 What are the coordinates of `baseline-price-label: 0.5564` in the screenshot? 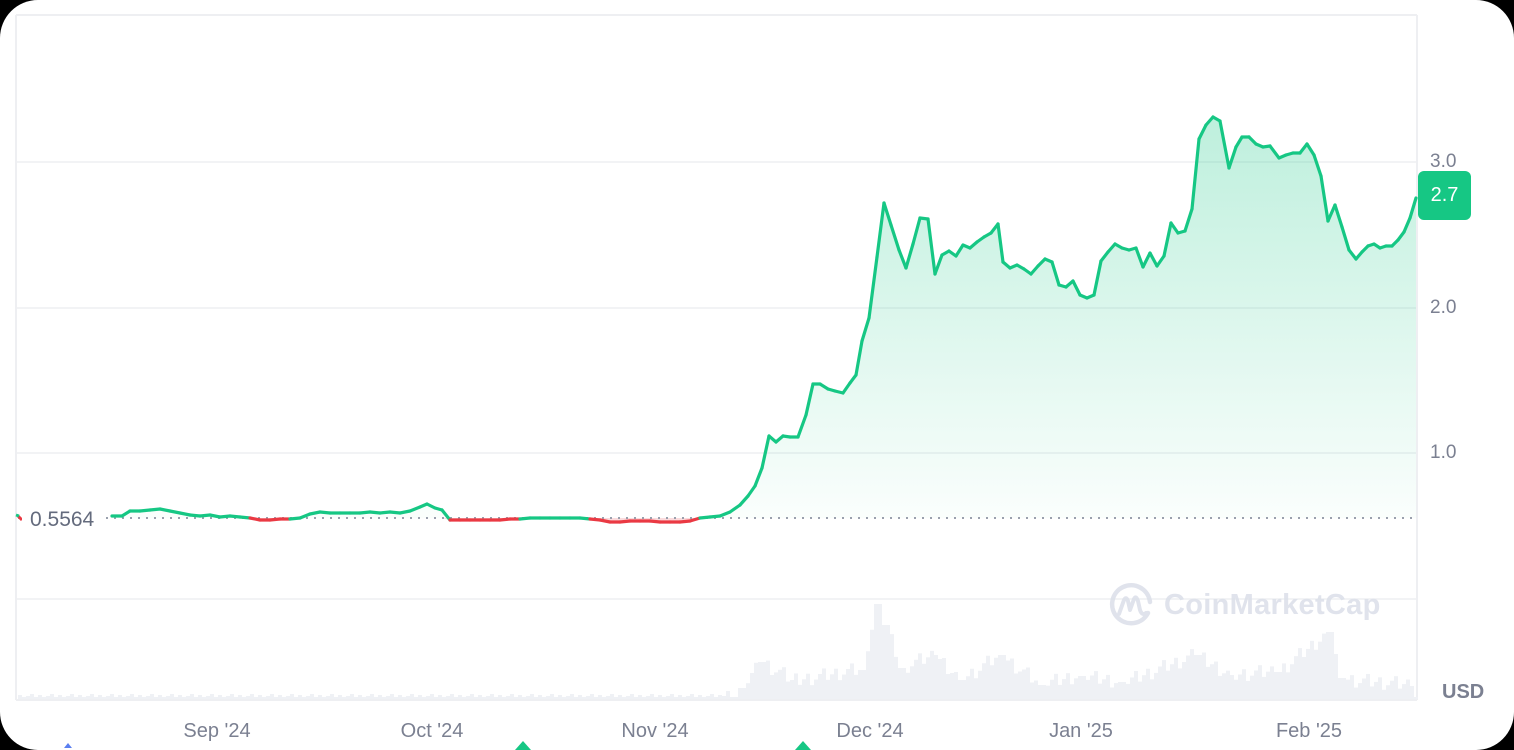 It's located at (62, 520).